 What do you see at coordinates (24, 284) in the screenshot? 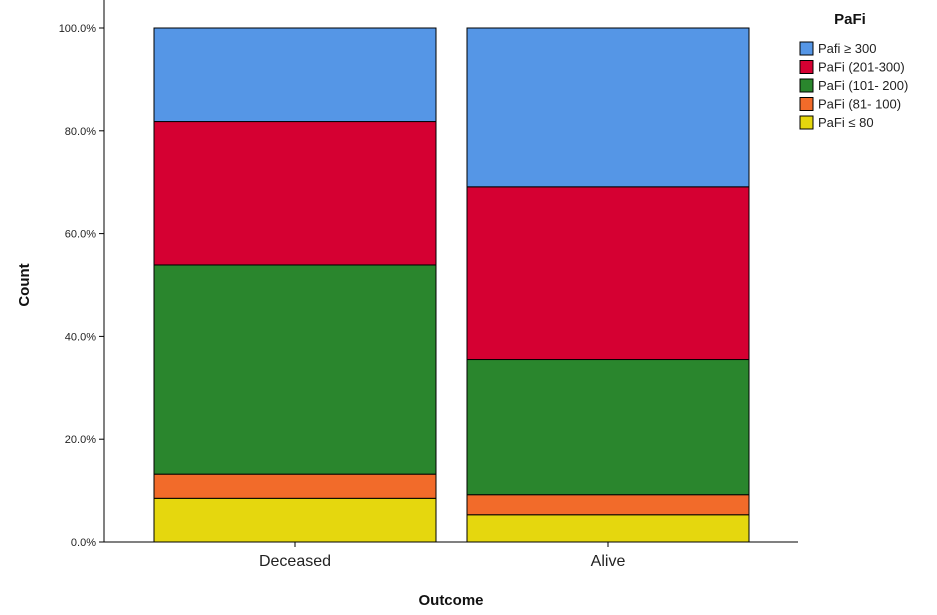
I see `y-axis-title: Count` at bounding box center [24, 284].